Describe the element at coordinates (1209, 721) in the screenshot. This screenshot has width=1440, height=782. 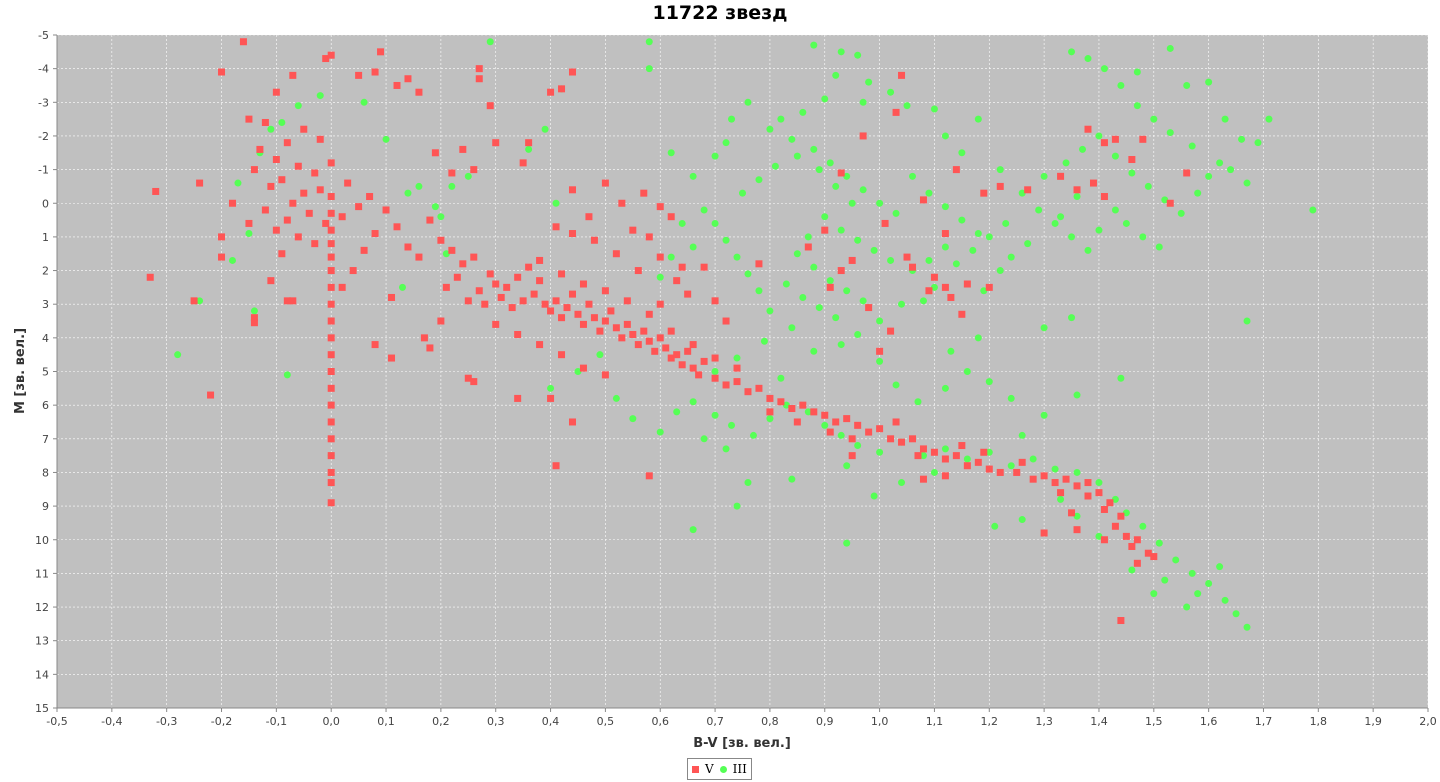
I see `x-tick-label: 1,6` at that location.